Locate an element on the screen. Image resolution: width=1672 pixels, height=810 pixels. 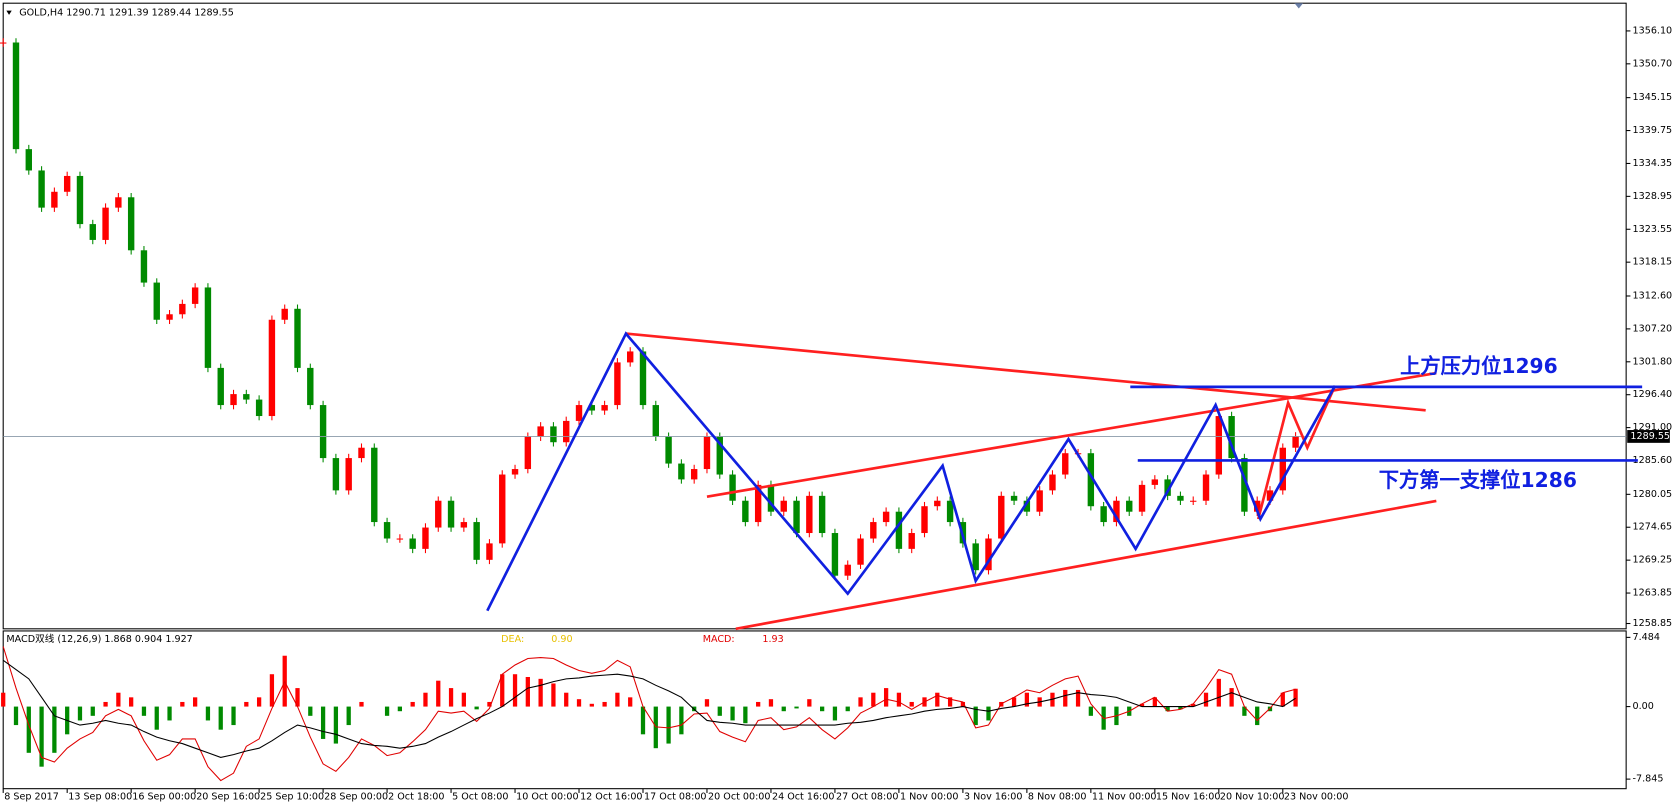
y-tick-label: 1334.35 is located at coordinates (1652, 163).